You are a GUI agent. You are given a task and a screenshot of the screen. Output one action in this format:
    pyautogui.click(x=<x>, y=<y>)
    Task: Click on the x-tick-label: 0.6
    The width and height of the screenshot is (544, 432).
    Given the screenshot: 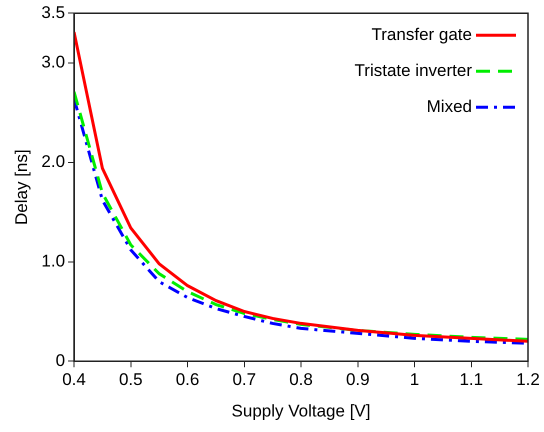 What is the action you would take?
    pyautogui.click(x=188, y=380)
    